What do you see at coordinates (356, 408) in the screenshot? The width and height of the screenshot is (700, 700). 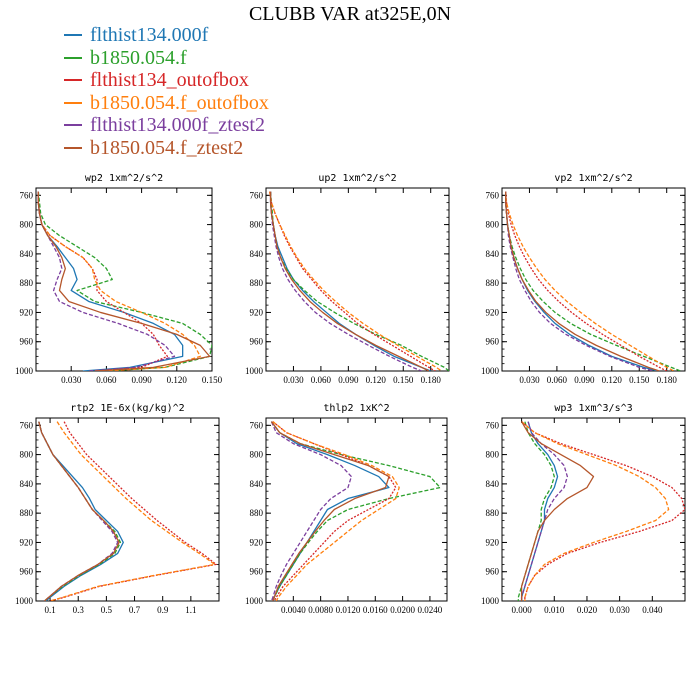 I see `panel-title: thlp2 1xK^2` at bounding box center [356, 408].